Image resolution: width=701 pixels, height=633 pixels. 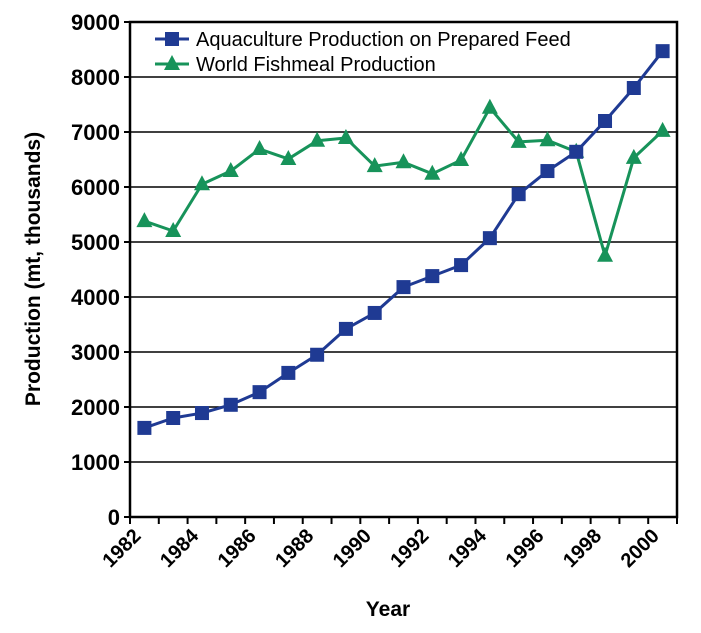 I want to click on x-tick-label: 1992, so click(x=409, y=548).